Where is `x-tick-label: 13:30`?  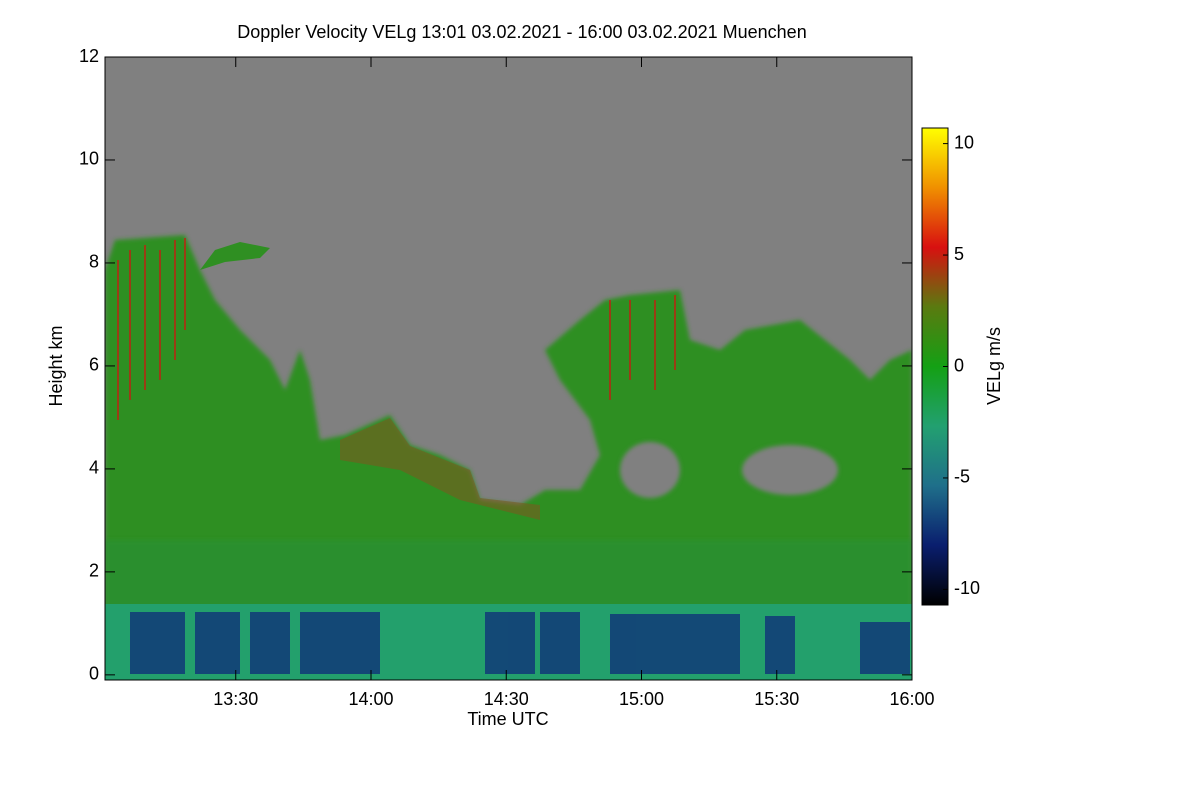 x-tick-label: 13:30 is located at coordinates (235, 699).